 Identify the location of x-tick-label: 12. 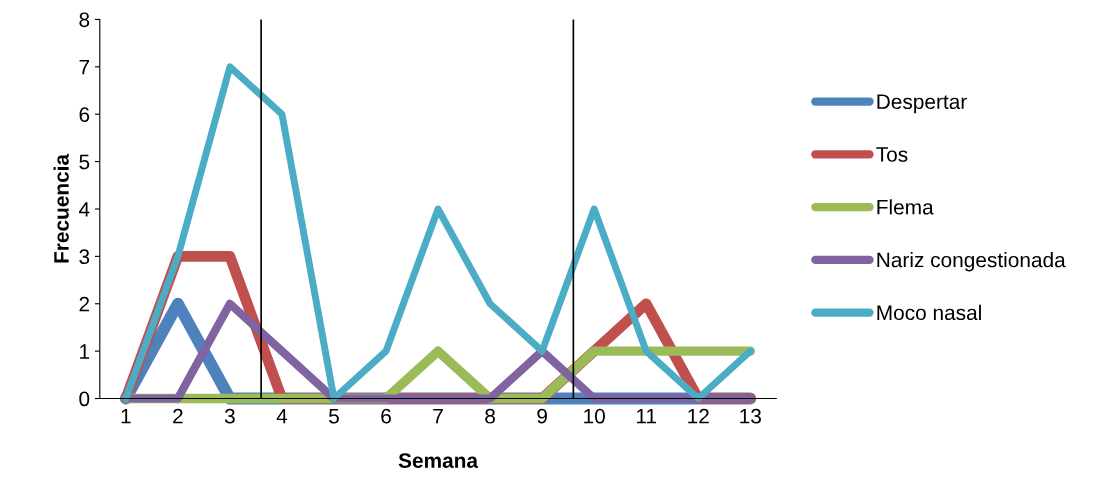
(698, 416).